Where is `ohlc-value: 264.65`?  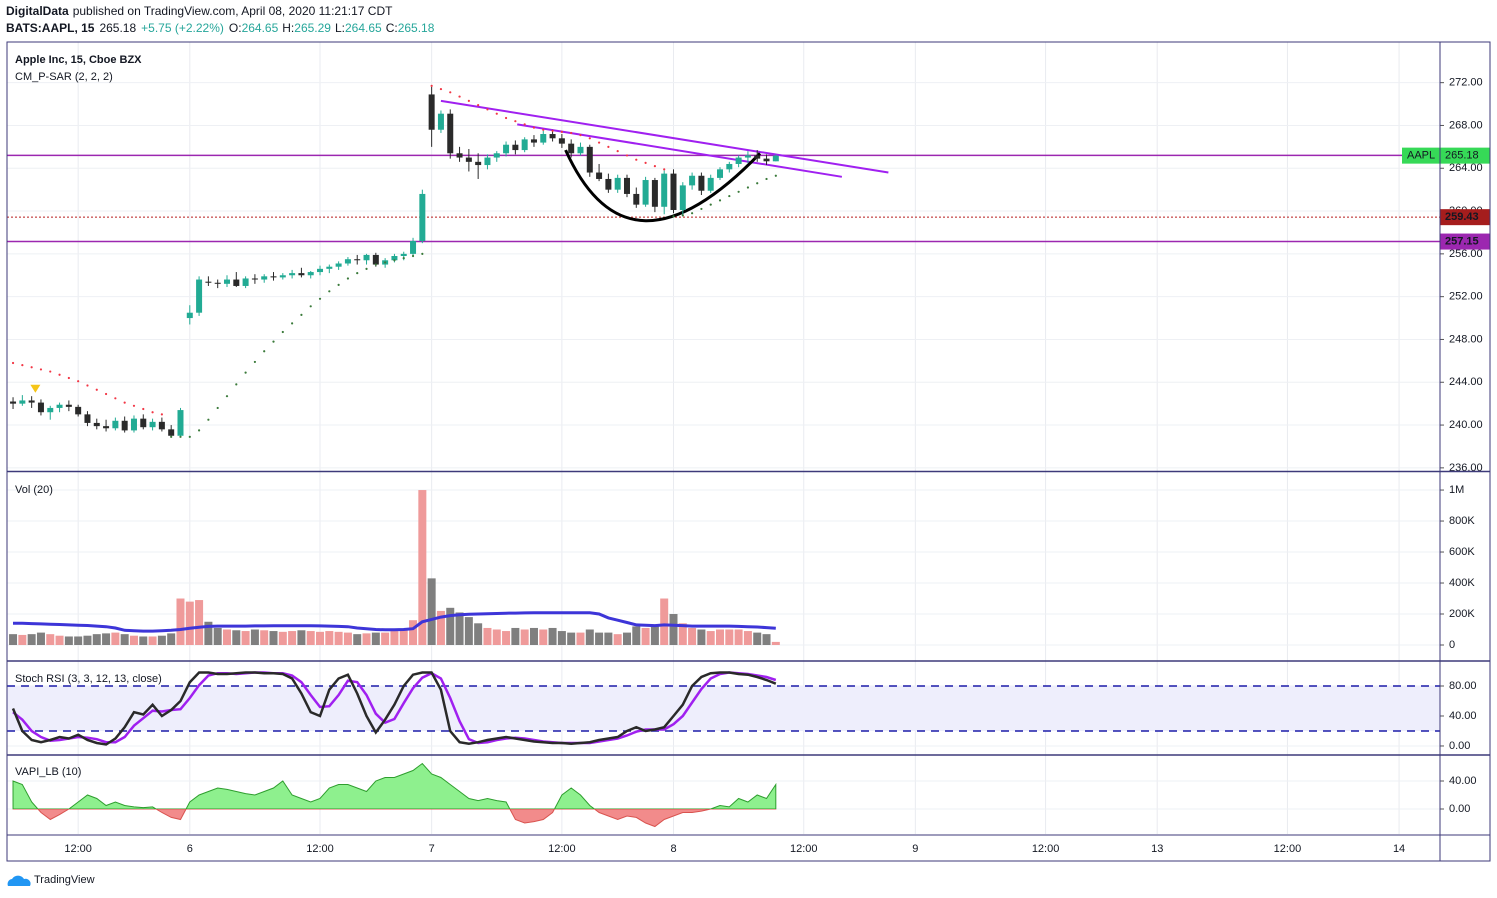 ohlc-value: 264.65 is located at coordinates (363, 28).